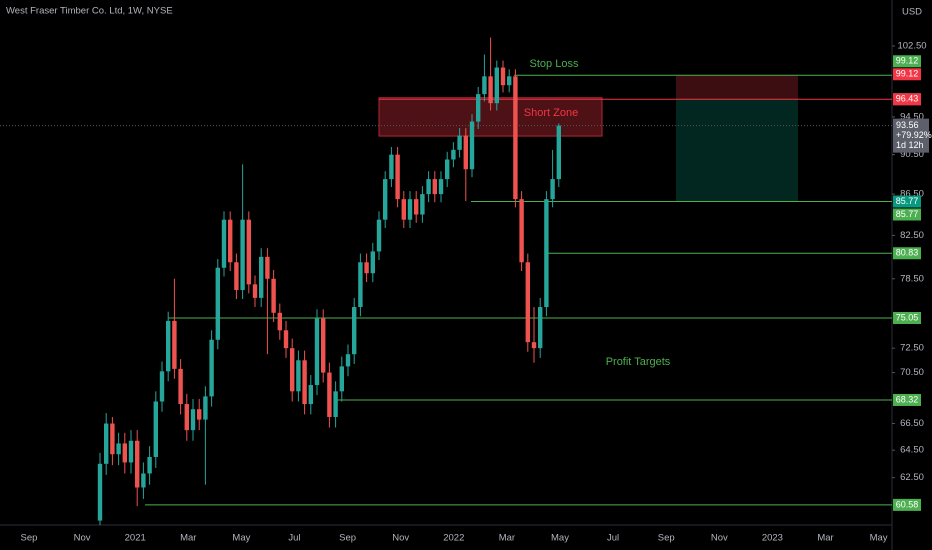 This screenshot has height=550, width=932. I want to click on last-price: 93.56, so click(907, 125).